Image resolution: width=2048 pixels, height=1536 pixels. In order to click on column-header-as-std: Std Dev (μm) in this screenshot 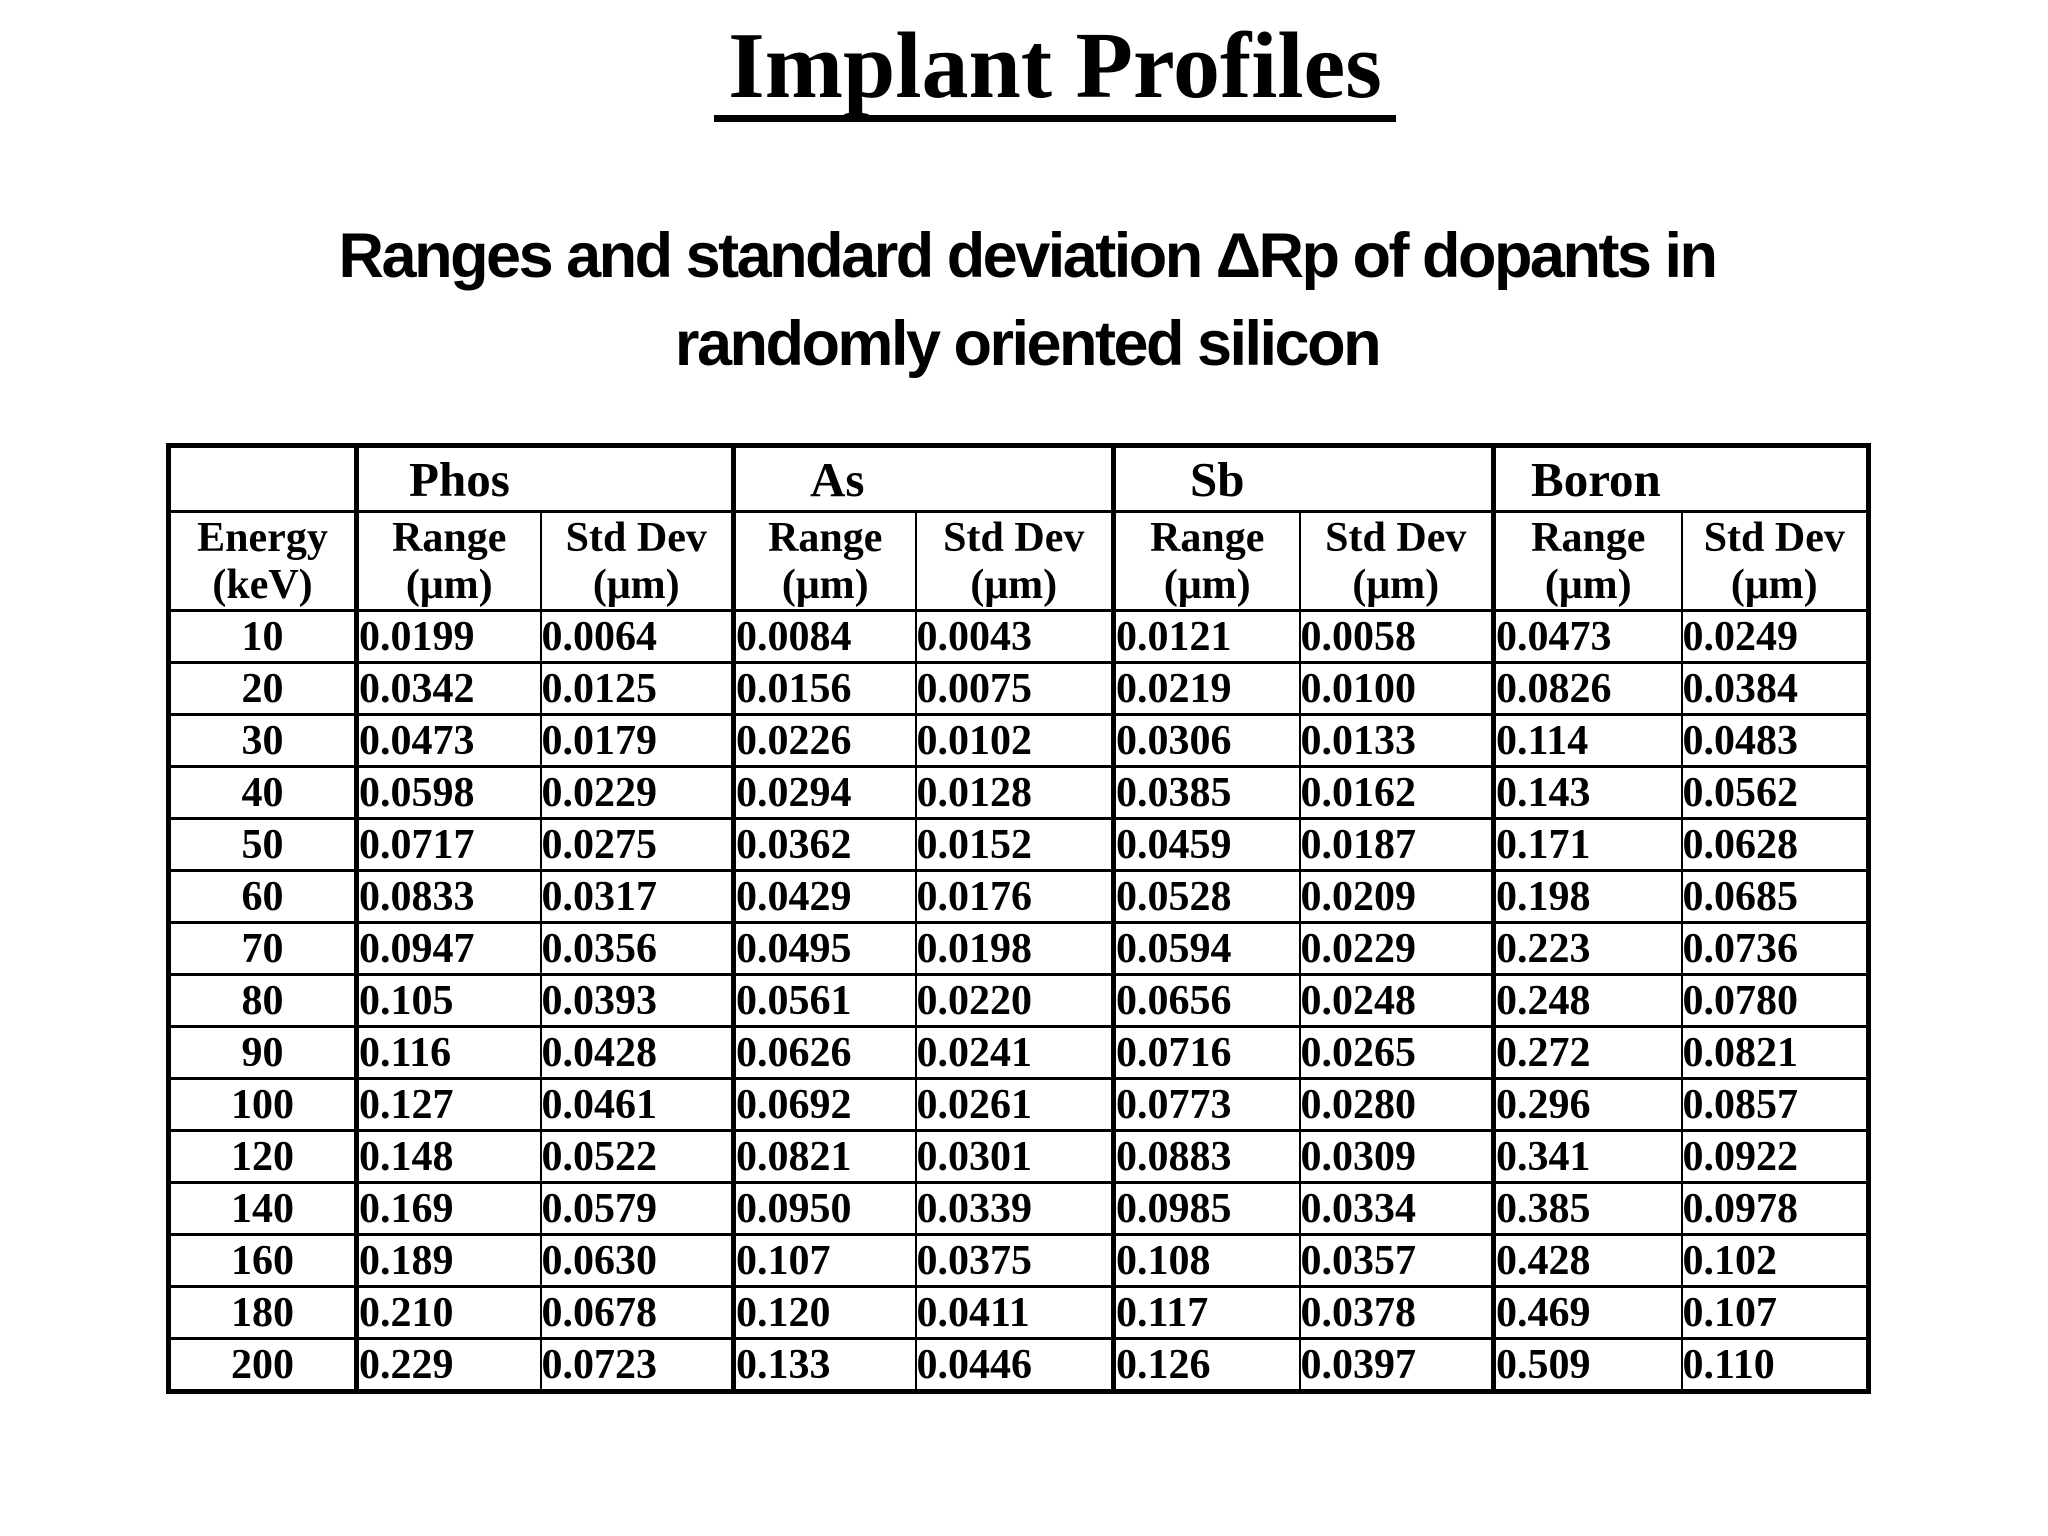, I will do `click(1015, 561)`.